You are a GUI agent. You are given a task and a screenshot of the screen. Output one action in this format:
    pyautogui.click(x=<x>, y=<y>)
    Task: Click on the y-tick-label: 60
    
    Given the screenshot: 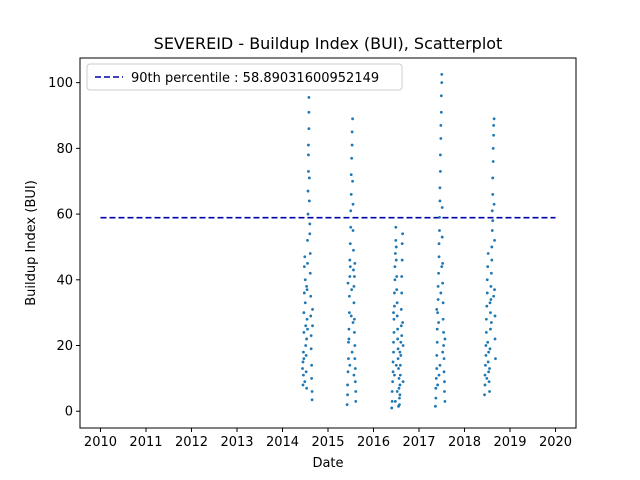 What is the action you would take?
    pyautogui.click(x=64, y=215)
    